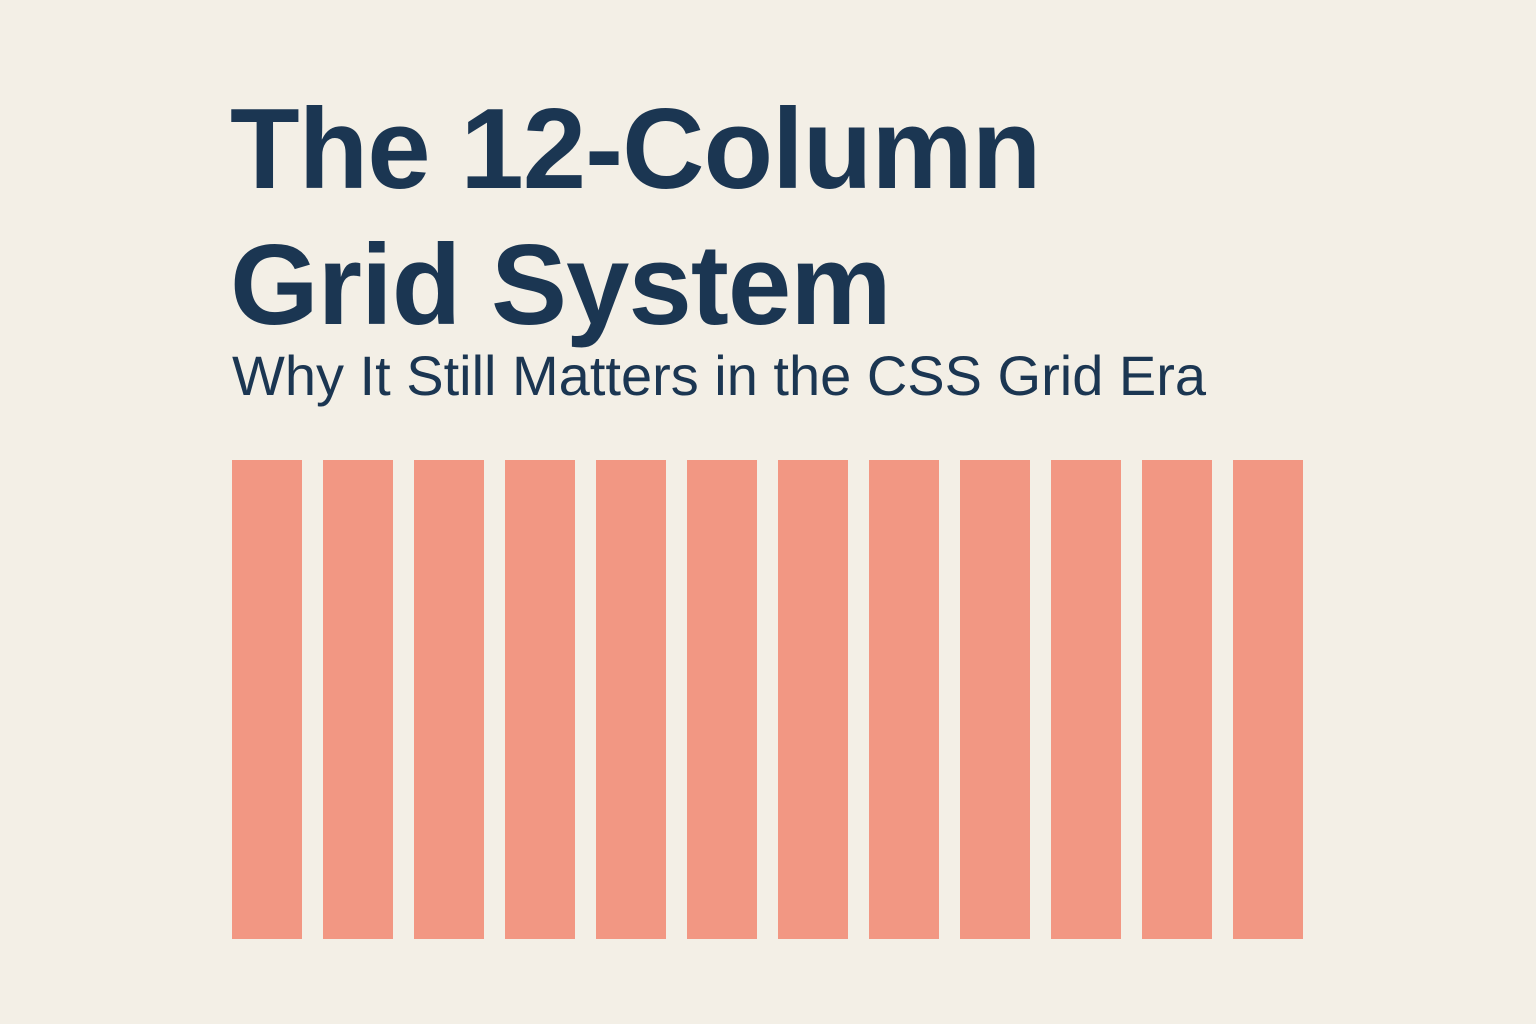 The width and height of the screenshot is (1536, 1024). I want to click on title-line-1: The 12-Column, so click(635, 149).